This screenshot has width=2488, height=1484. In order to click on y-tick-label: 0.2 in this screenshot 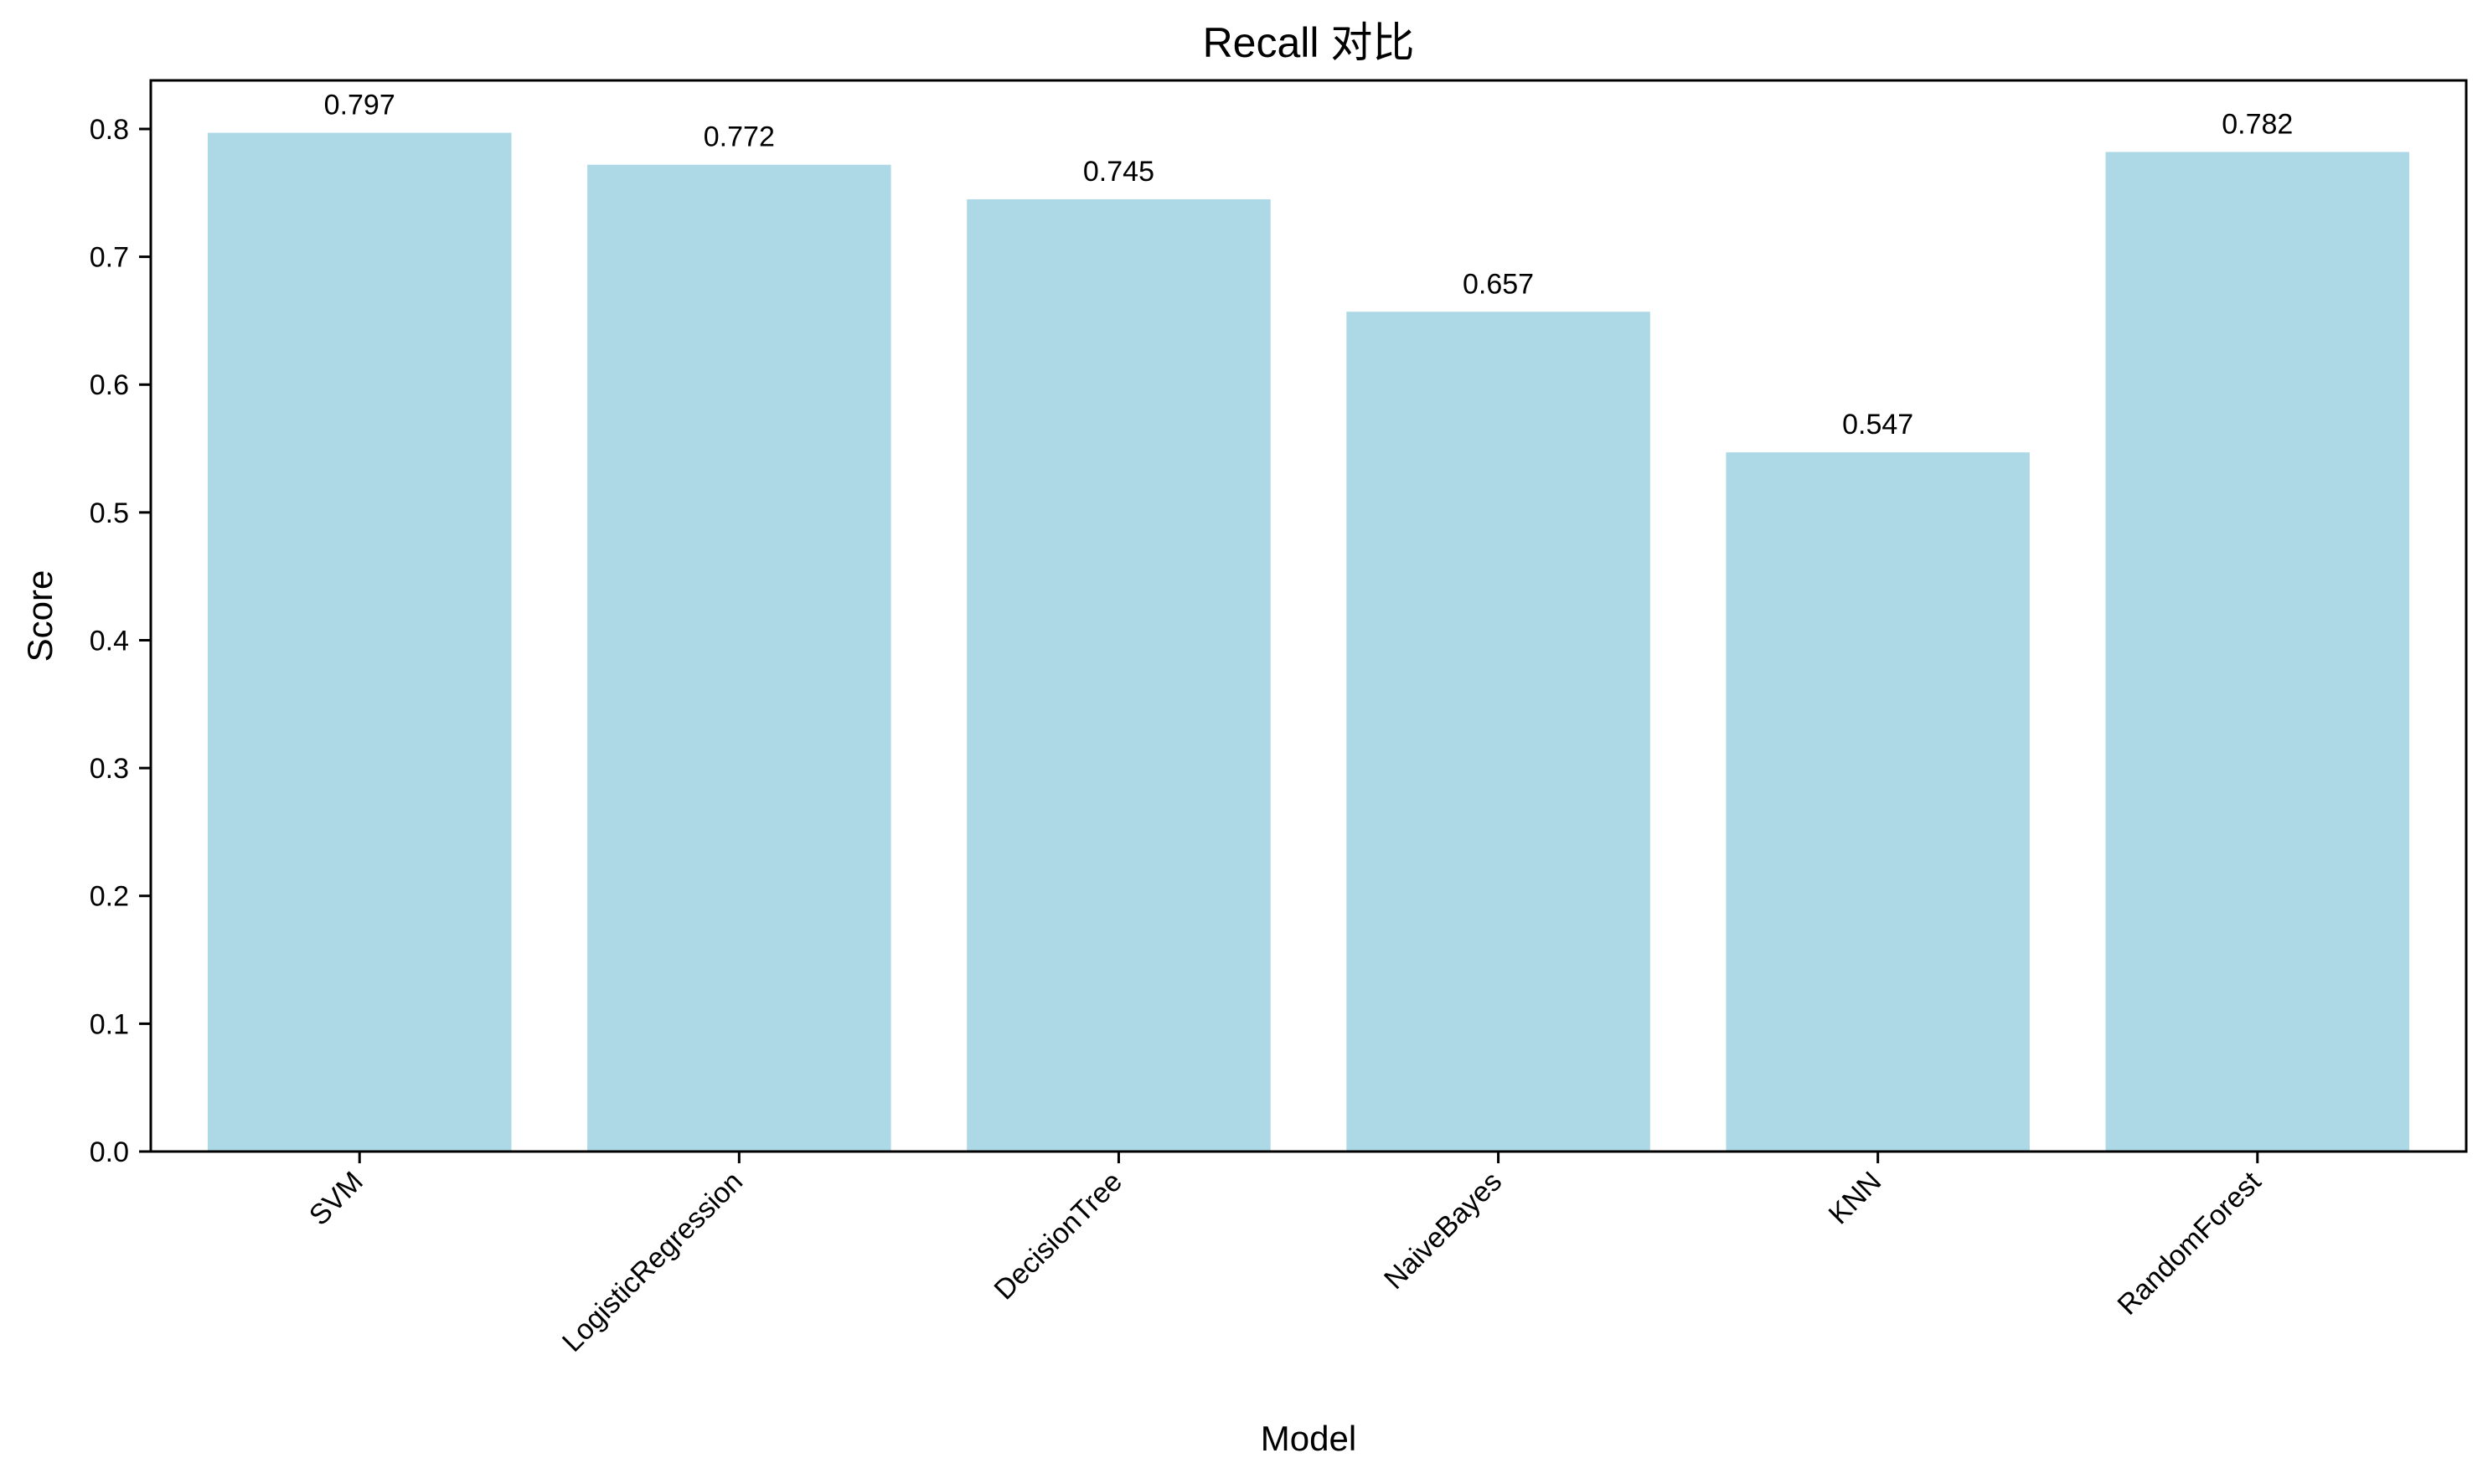, I will do `click(110, 897)`.